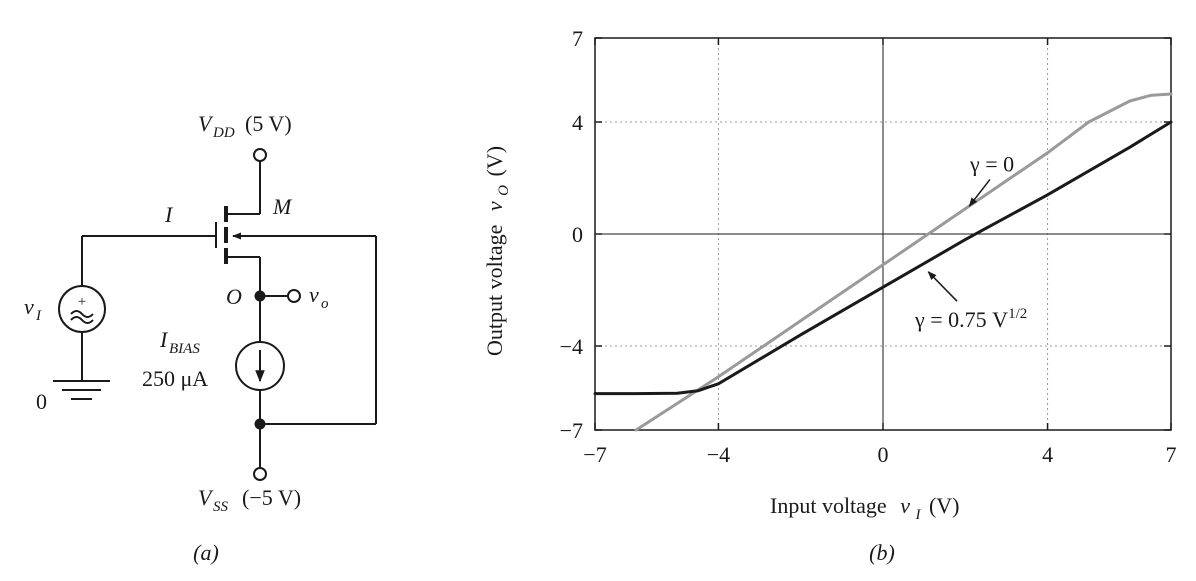 The height and width of the screenshot is (581, 1196). Describe the element at coordinates (970, 319) in the screenshot. I see `annotation-label-1: γ = 0.75 V1/2` at that location.